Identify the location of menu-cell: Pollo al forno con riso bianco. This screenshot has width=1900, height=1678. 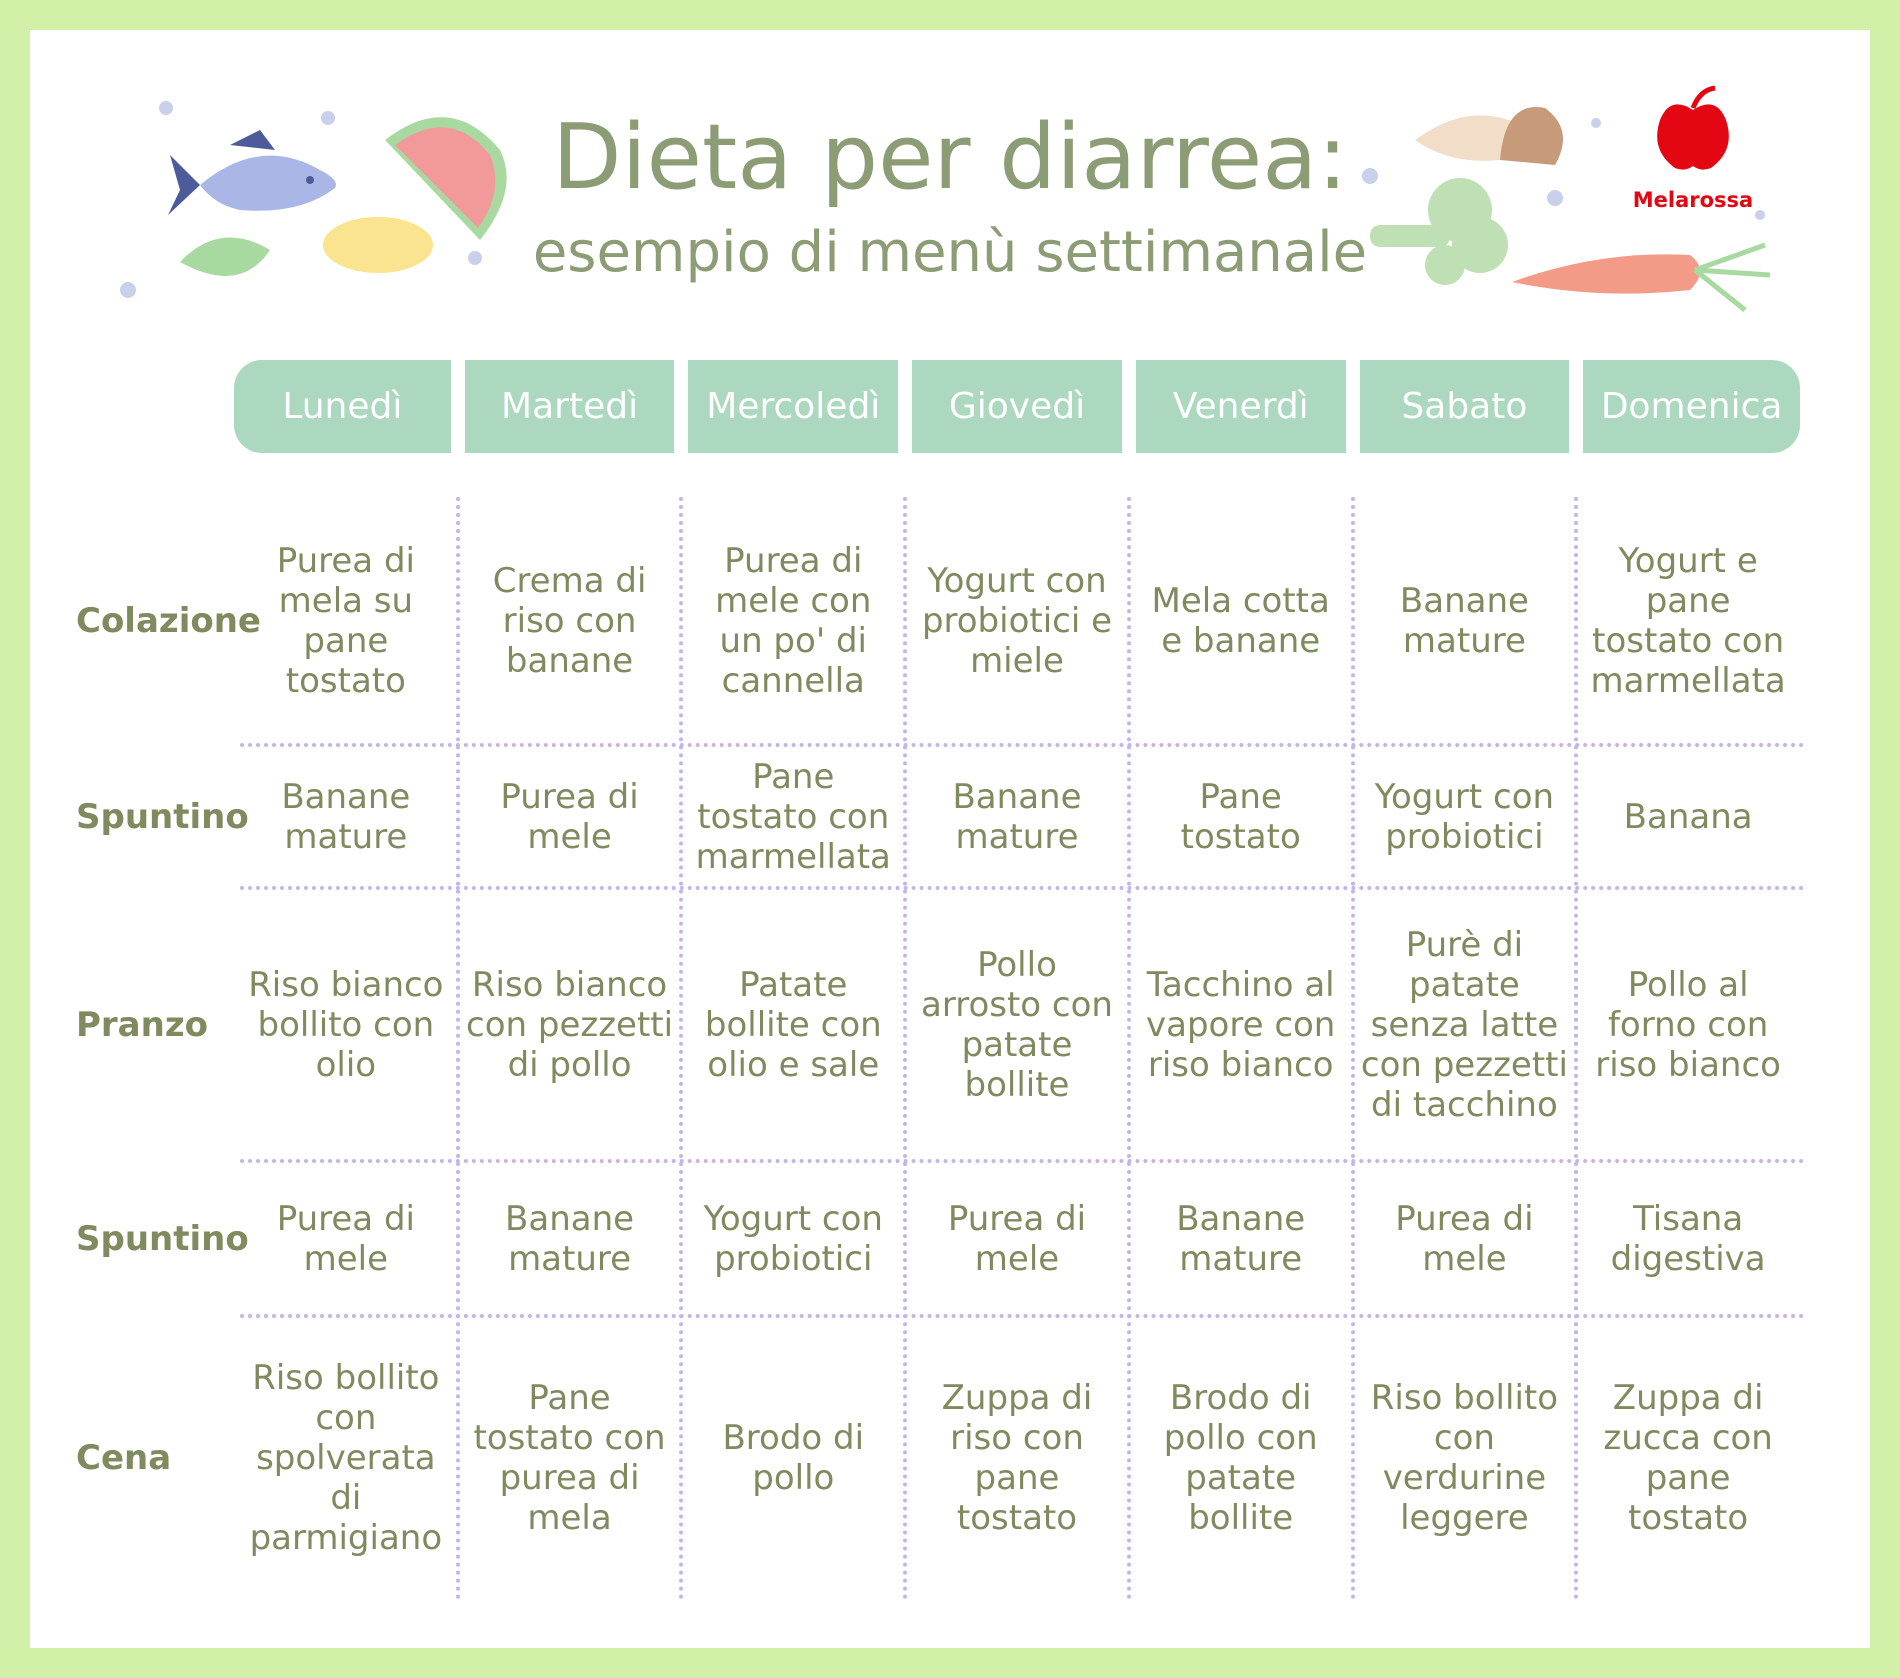
(1688, 1024).